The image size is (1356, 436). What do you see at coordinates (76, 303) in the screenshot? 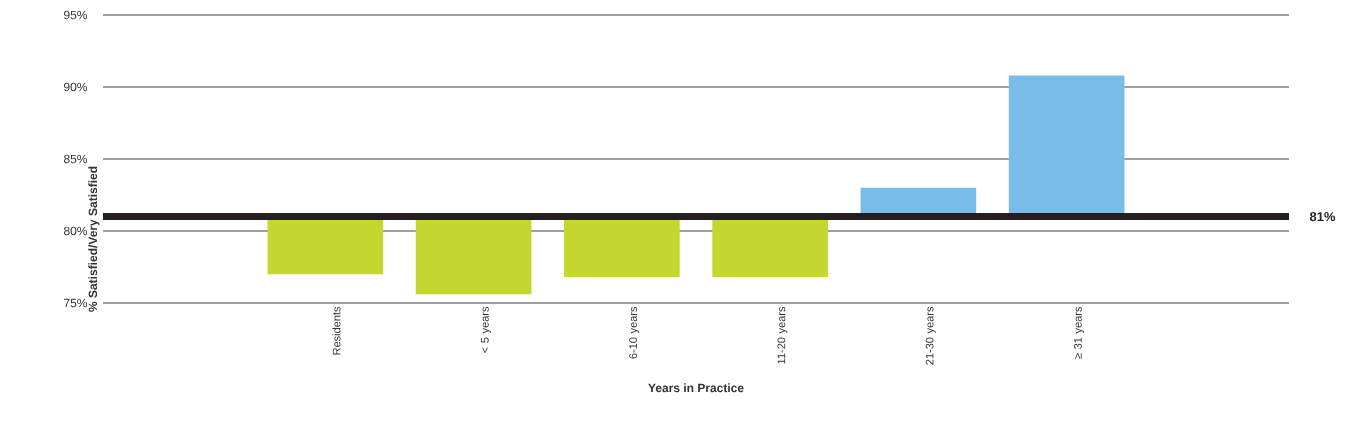
I see `y-tick-label: 75%` at bounding box center [76, 303].